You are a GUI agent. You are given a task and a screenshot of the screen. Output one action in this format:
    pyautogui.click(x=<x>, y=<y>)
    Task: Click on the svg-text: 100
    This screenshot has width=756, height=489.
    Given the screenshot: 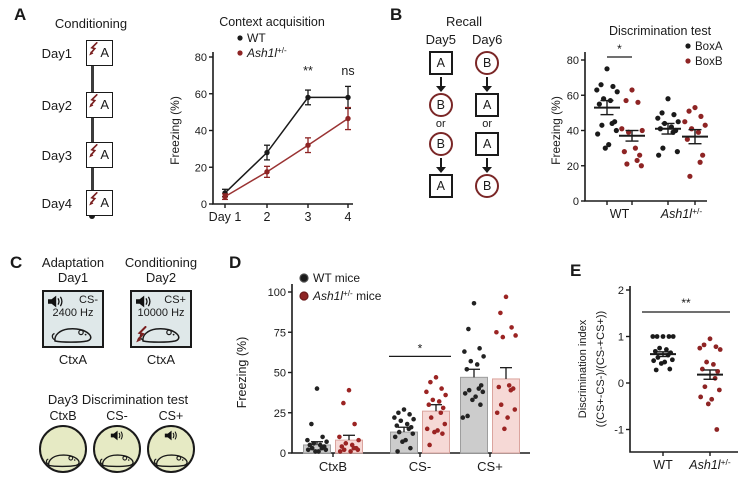 What is the action you would take?
    pyautogui.click(x=277, y=293)
    